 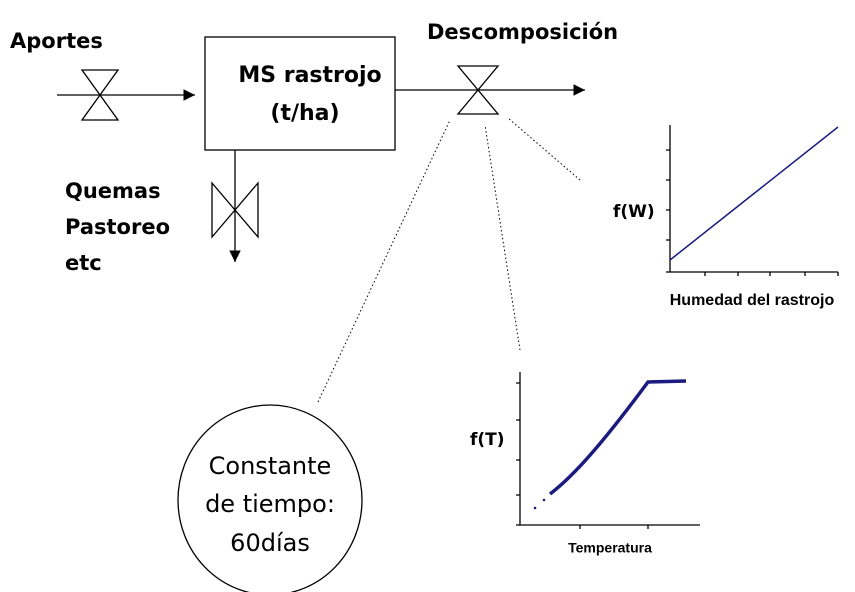 What do you see at coordinates (113, 191) in the screenshot?
I see `loss-label: Quemas` at bounding box center [113, 191].